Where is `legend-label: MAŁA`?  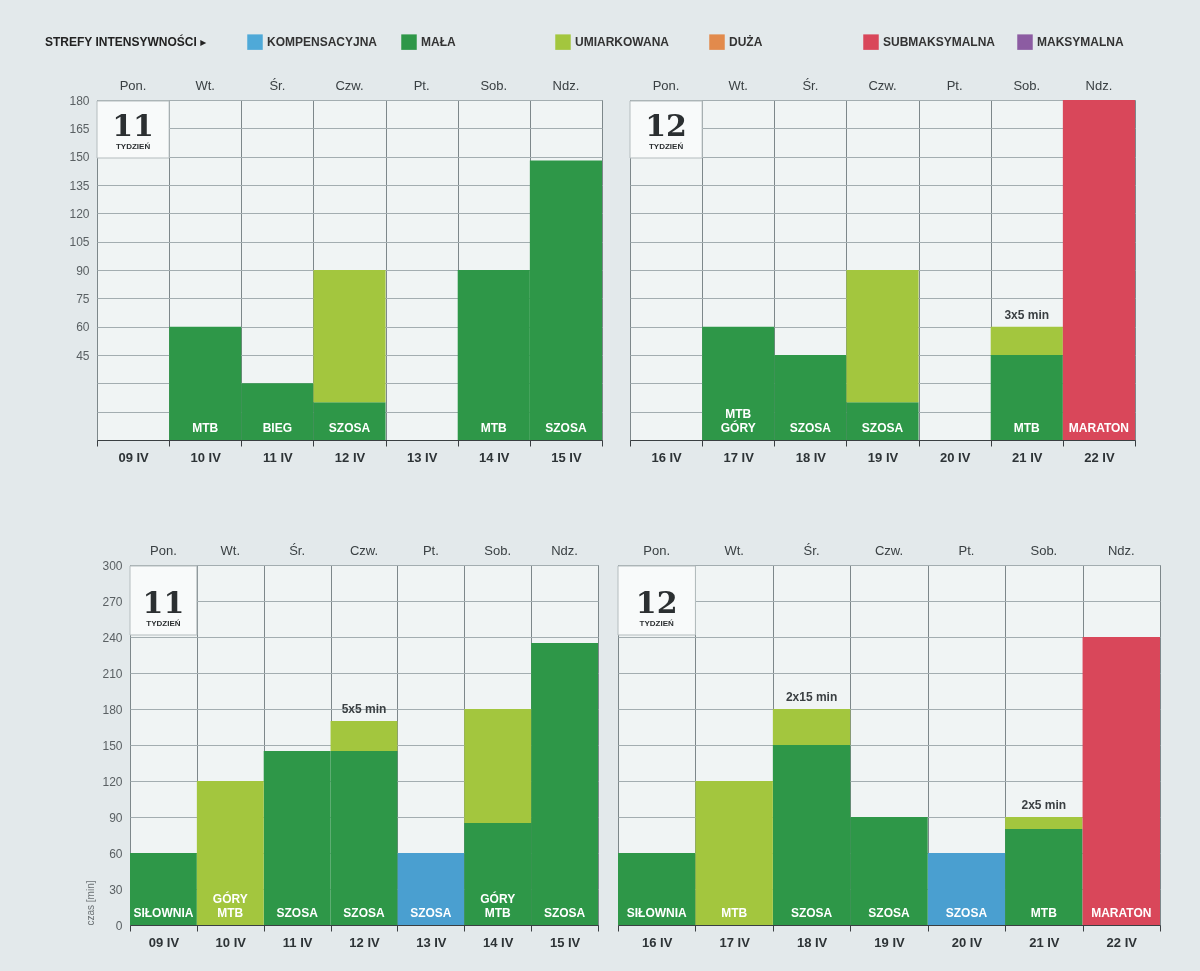 legend-label: MAŁA is located at coordinates (438, 42).